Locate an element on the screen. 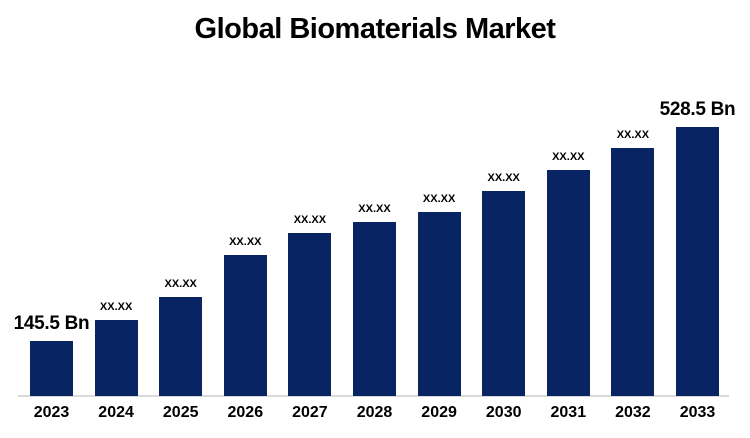 The image size is (750, 438). bar-2028 is located at coordinates (374, 309).